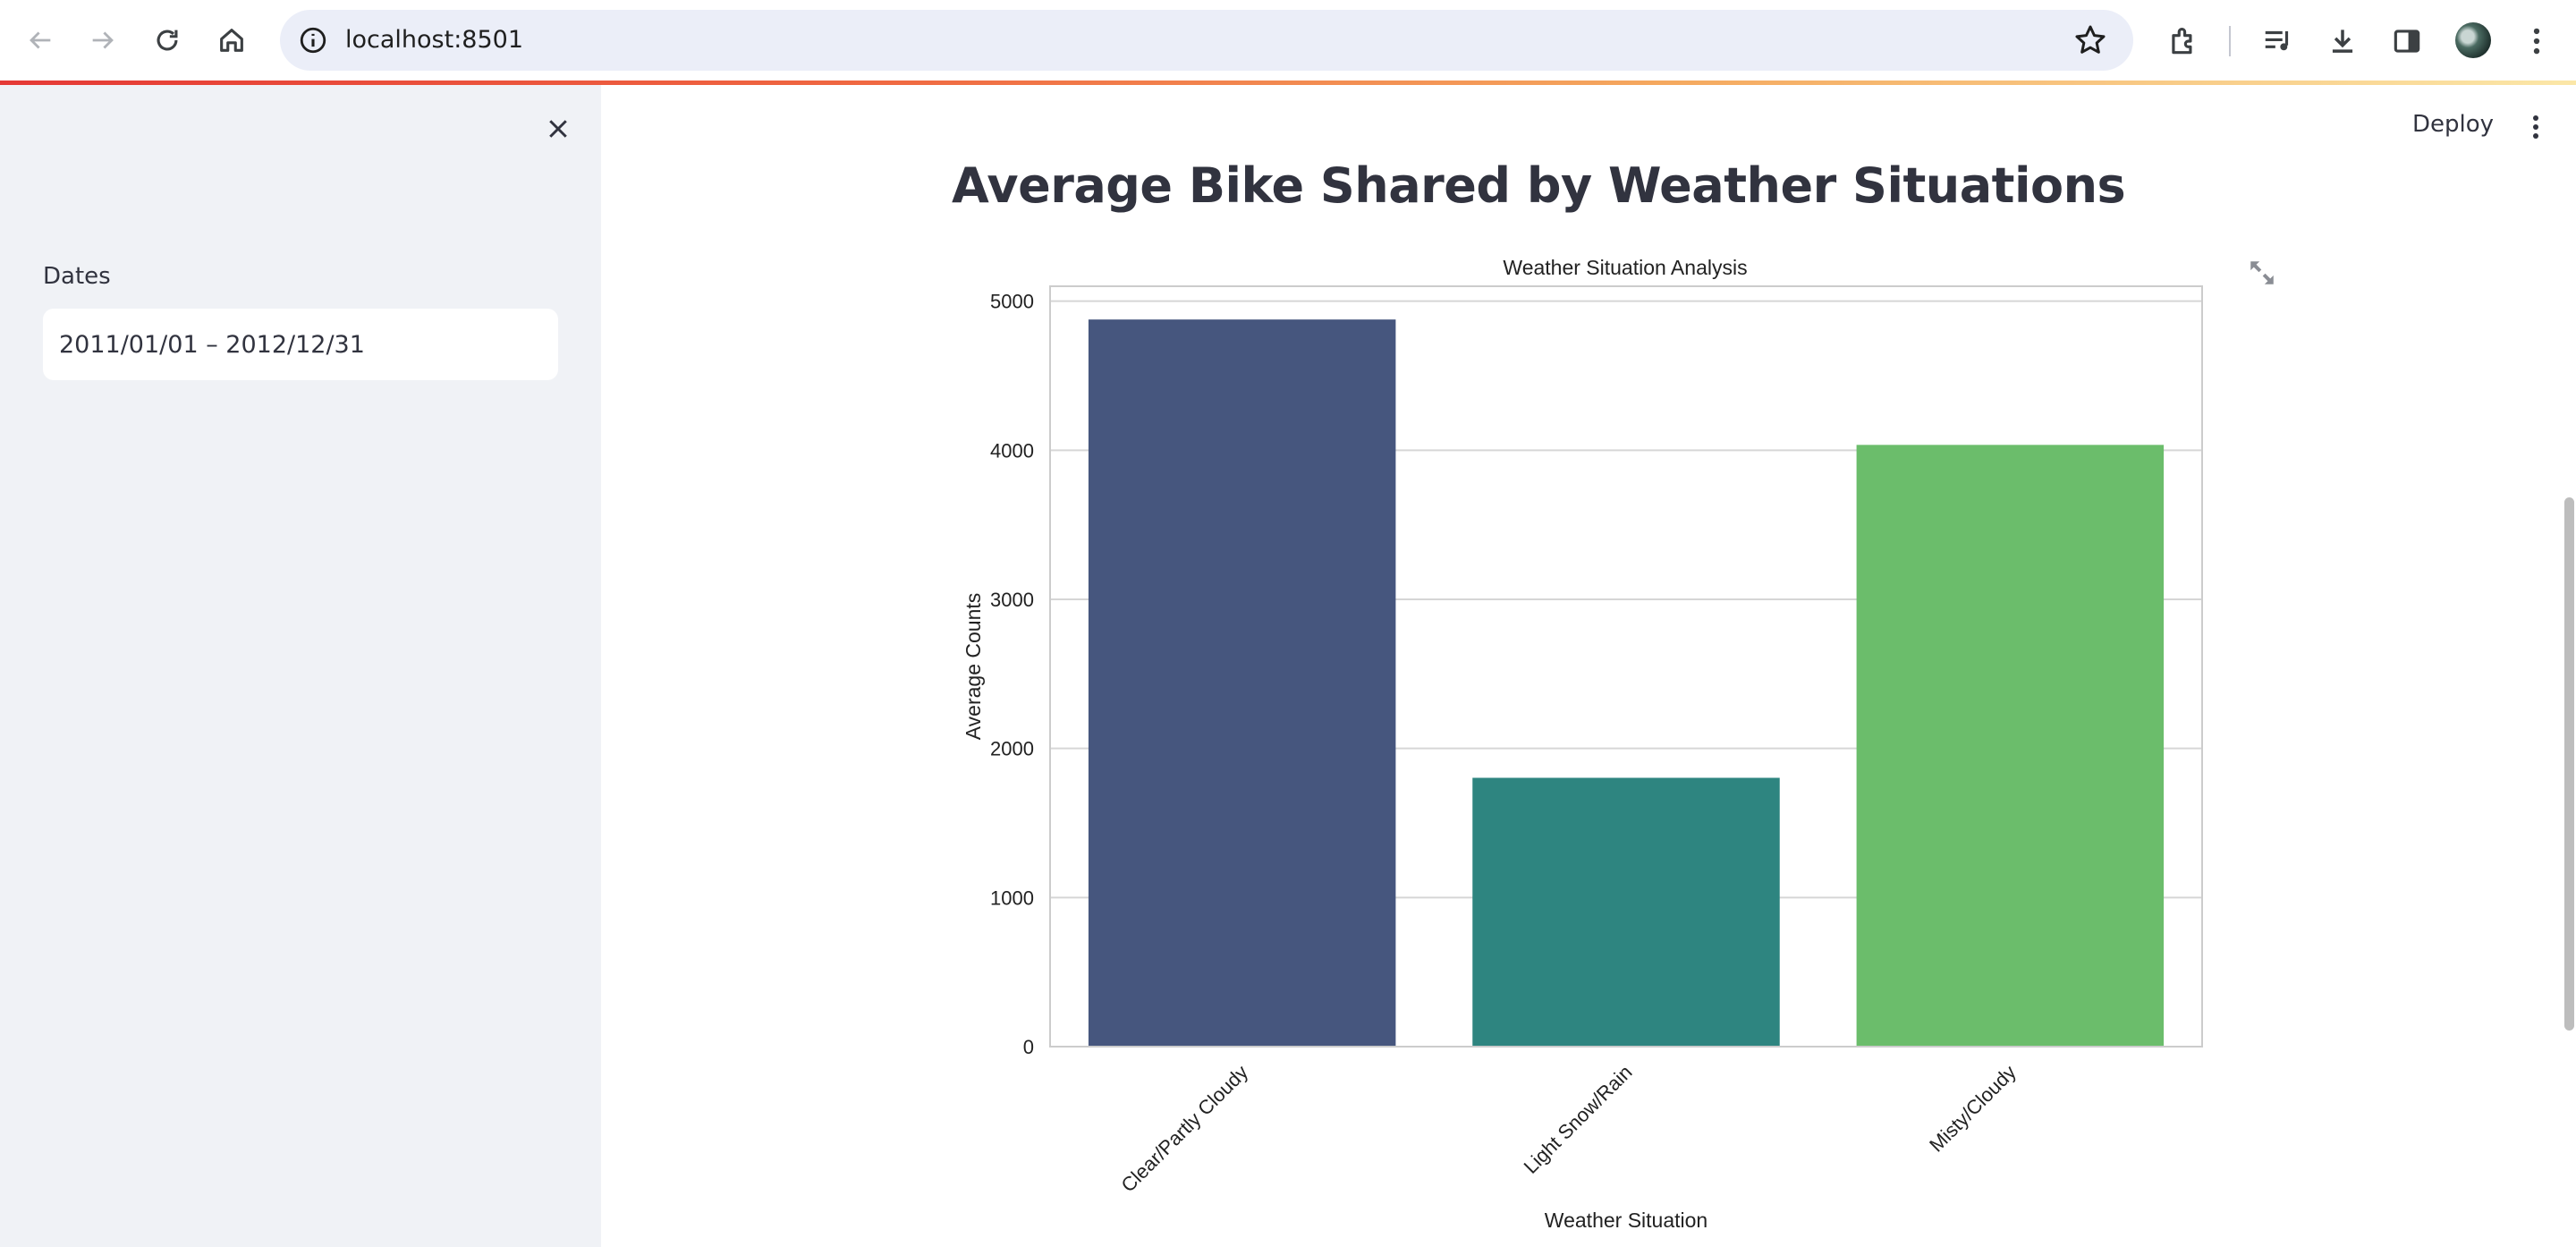 The image size is (2576, 1247). I want to click on chart-title: Weather Situation Analysis, so click(1625, 267).